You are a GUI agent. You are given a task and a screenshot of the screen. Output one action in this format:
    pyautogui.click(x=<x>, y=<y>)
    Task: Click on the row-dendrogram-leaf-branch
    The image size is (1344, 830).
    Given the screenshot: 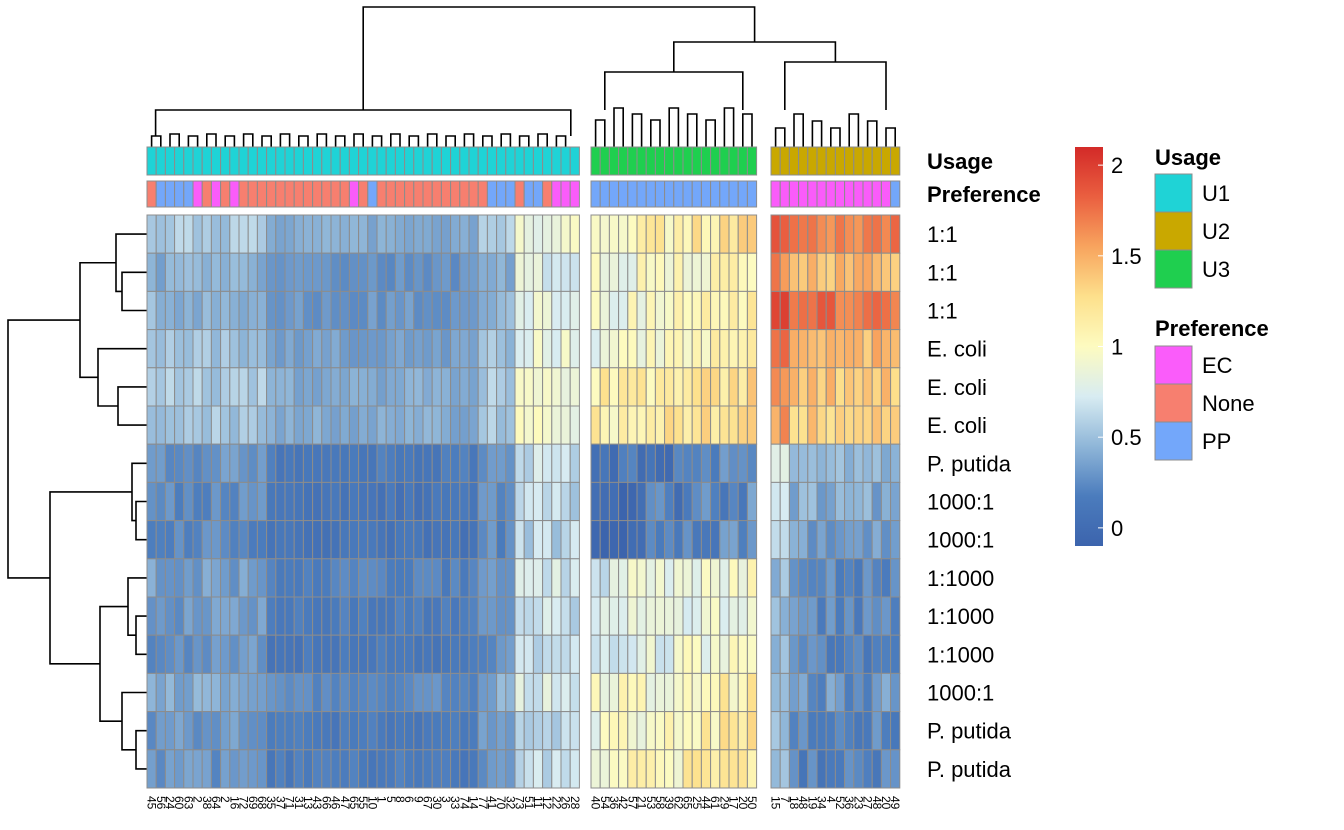 What is the action you would take?
    pyautogui.click(x=141, y=520)
    